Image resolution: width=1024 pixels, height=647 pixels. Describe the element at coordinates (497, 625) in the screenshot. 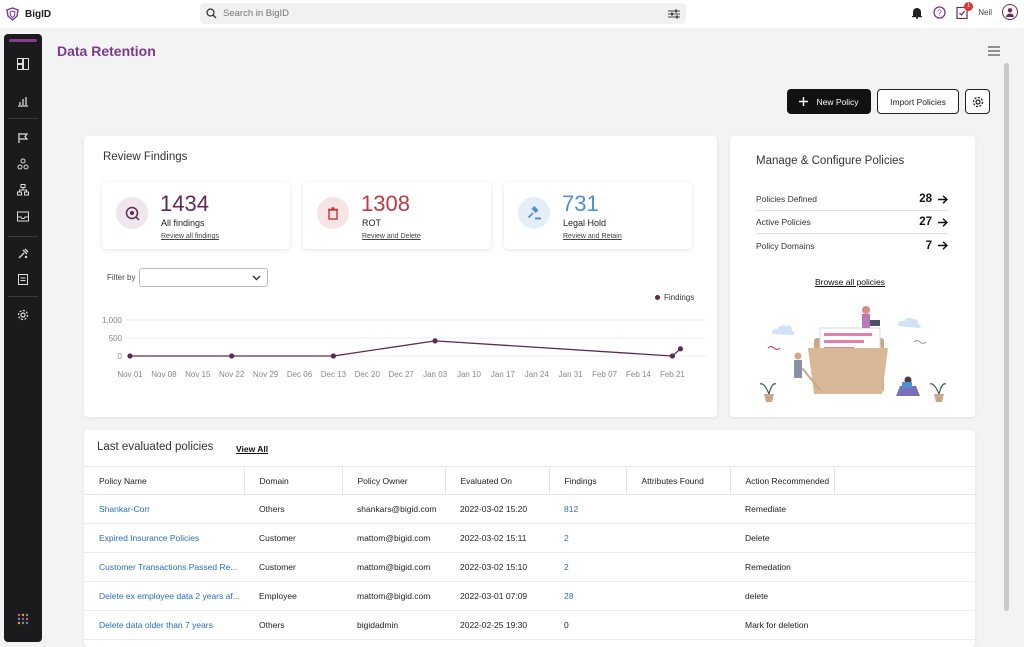

I see `evaluated-on-cell: 2022-02-25 19:30` at that location.